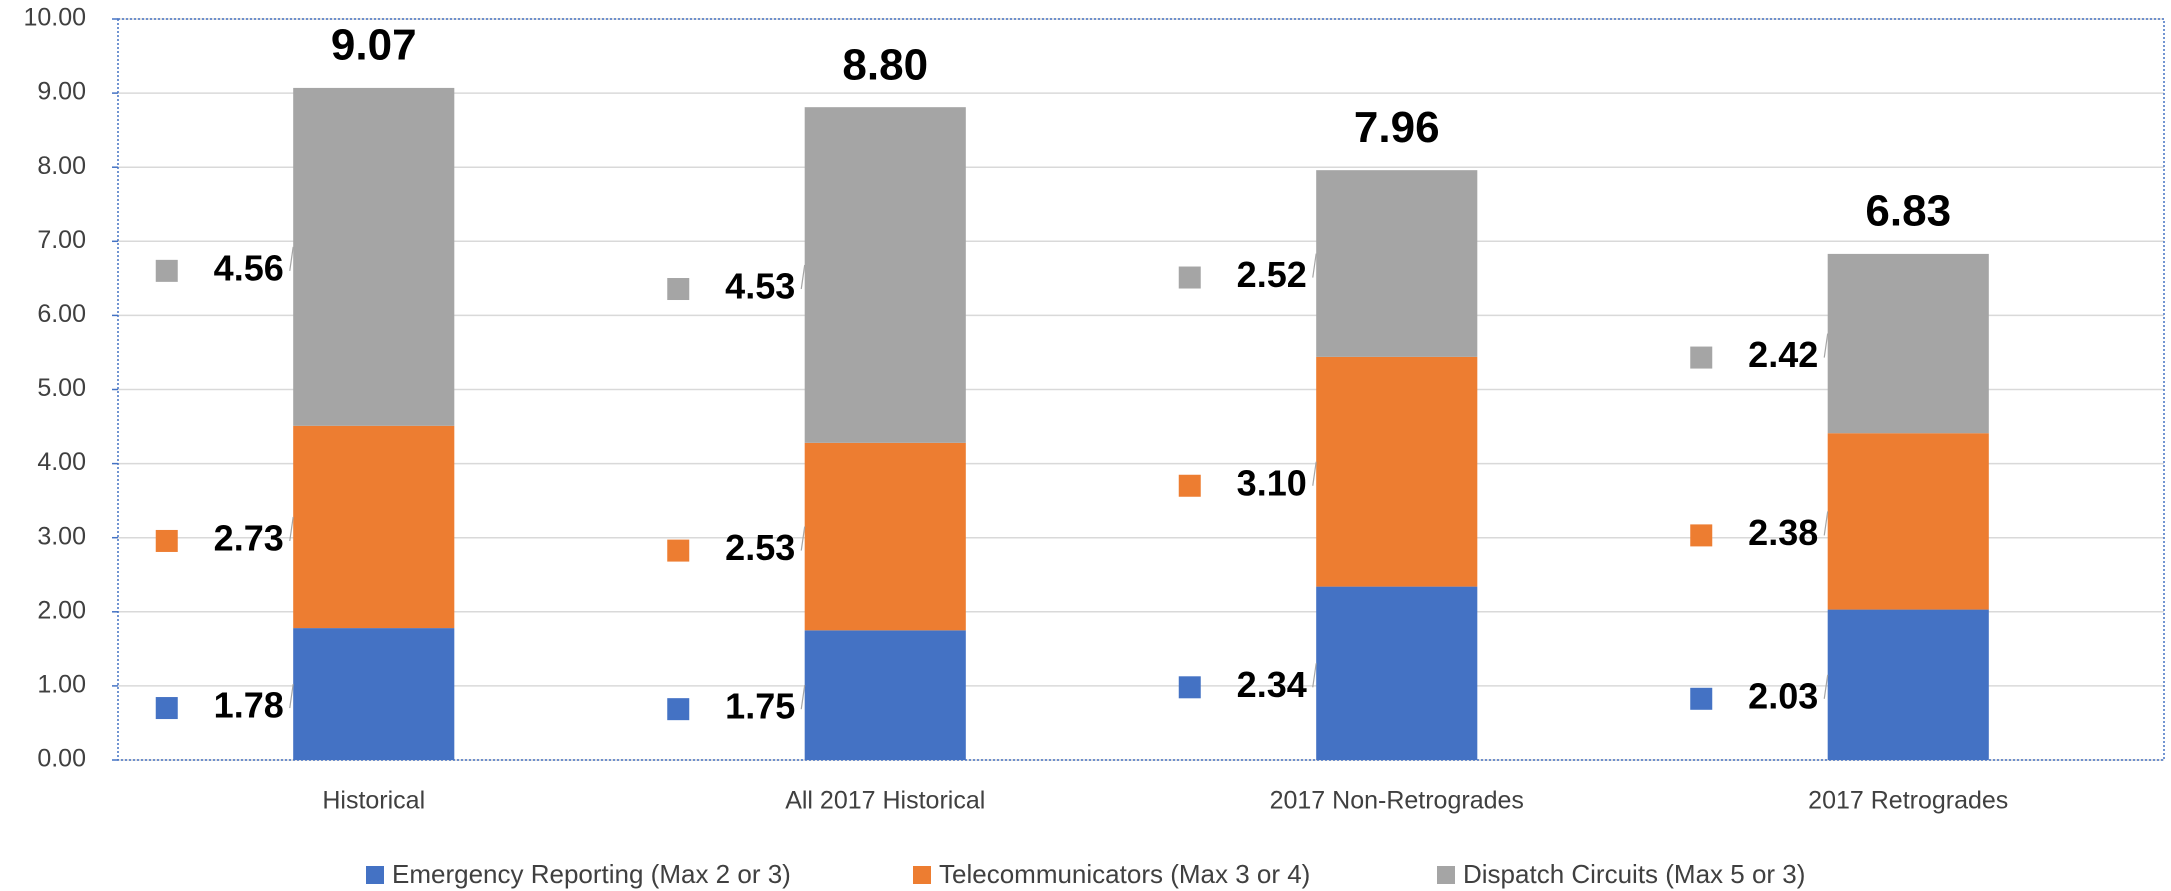 The height and width of the screenshot is (891, 2171). I want to click on x-tick-label: Historical, so click(373, 801).